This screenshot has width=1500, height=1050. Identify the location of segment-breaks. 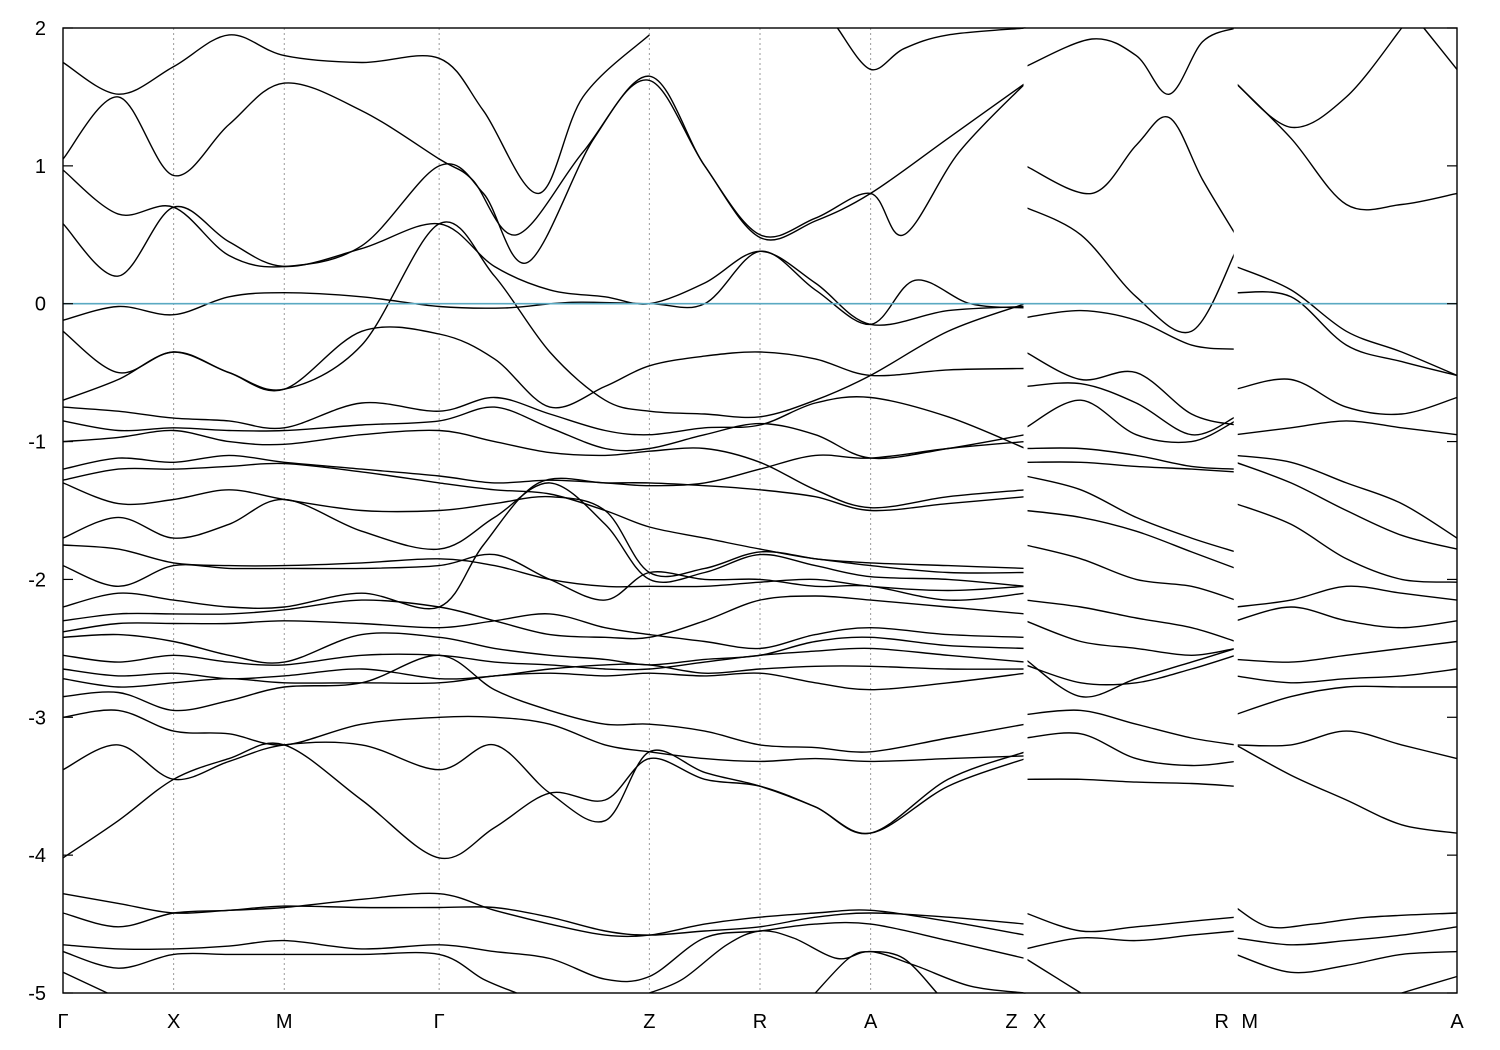
(1130, 510).